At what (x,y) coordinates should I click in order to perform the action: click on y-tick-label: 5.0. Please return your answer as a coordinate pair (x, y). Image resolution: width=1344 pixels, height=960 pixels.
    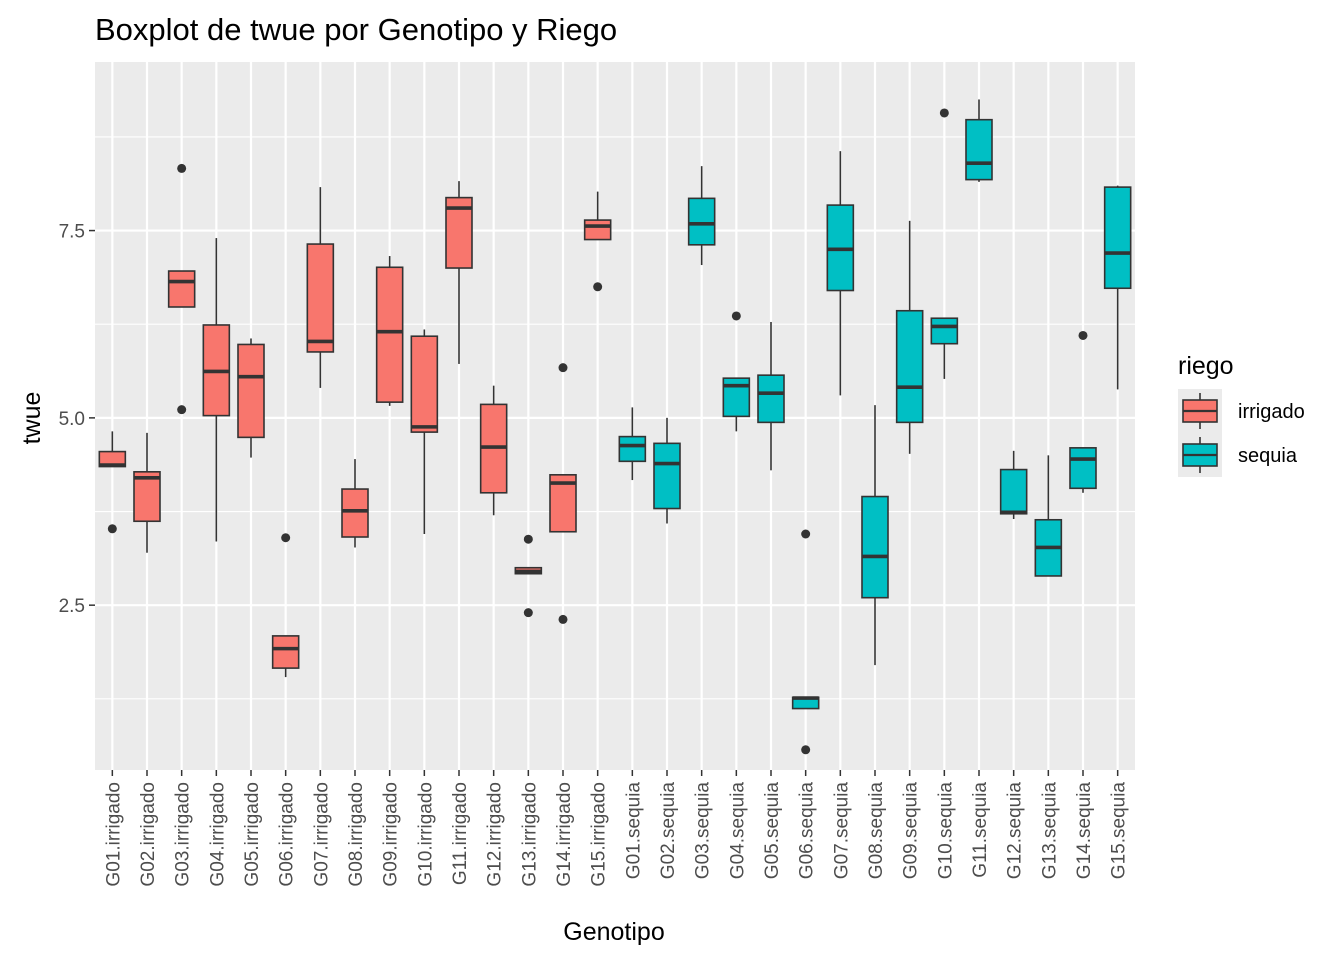
    Looking at the image, I should click on (72, 419).